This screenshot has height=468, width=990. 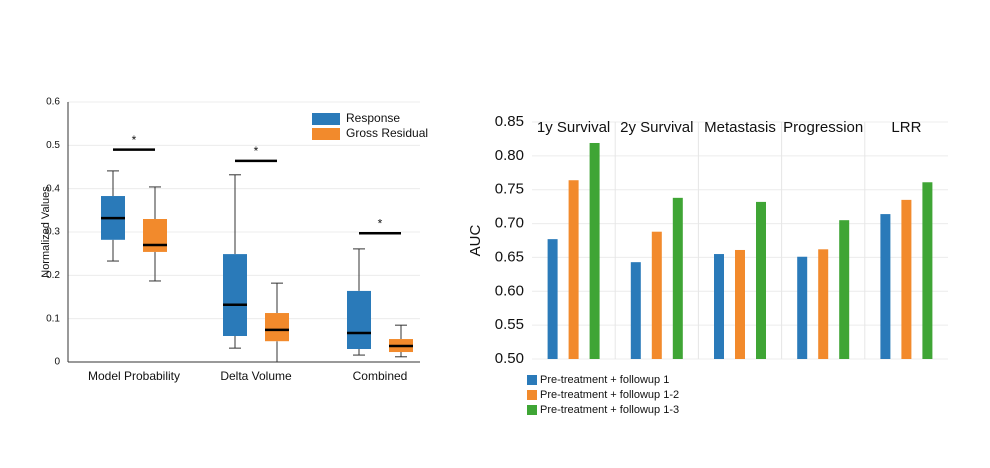 I want to click on y-axis-label: AUC, so click(x=475, y=240).